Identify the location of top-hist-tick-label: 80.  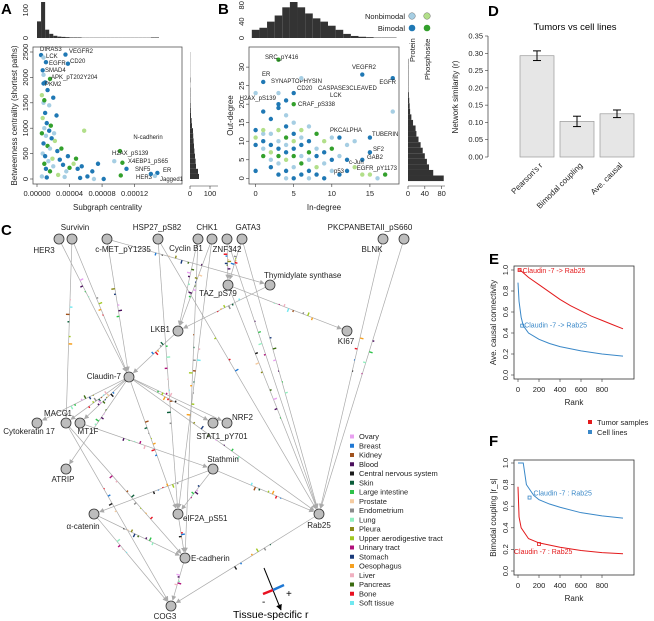
(241, 5).